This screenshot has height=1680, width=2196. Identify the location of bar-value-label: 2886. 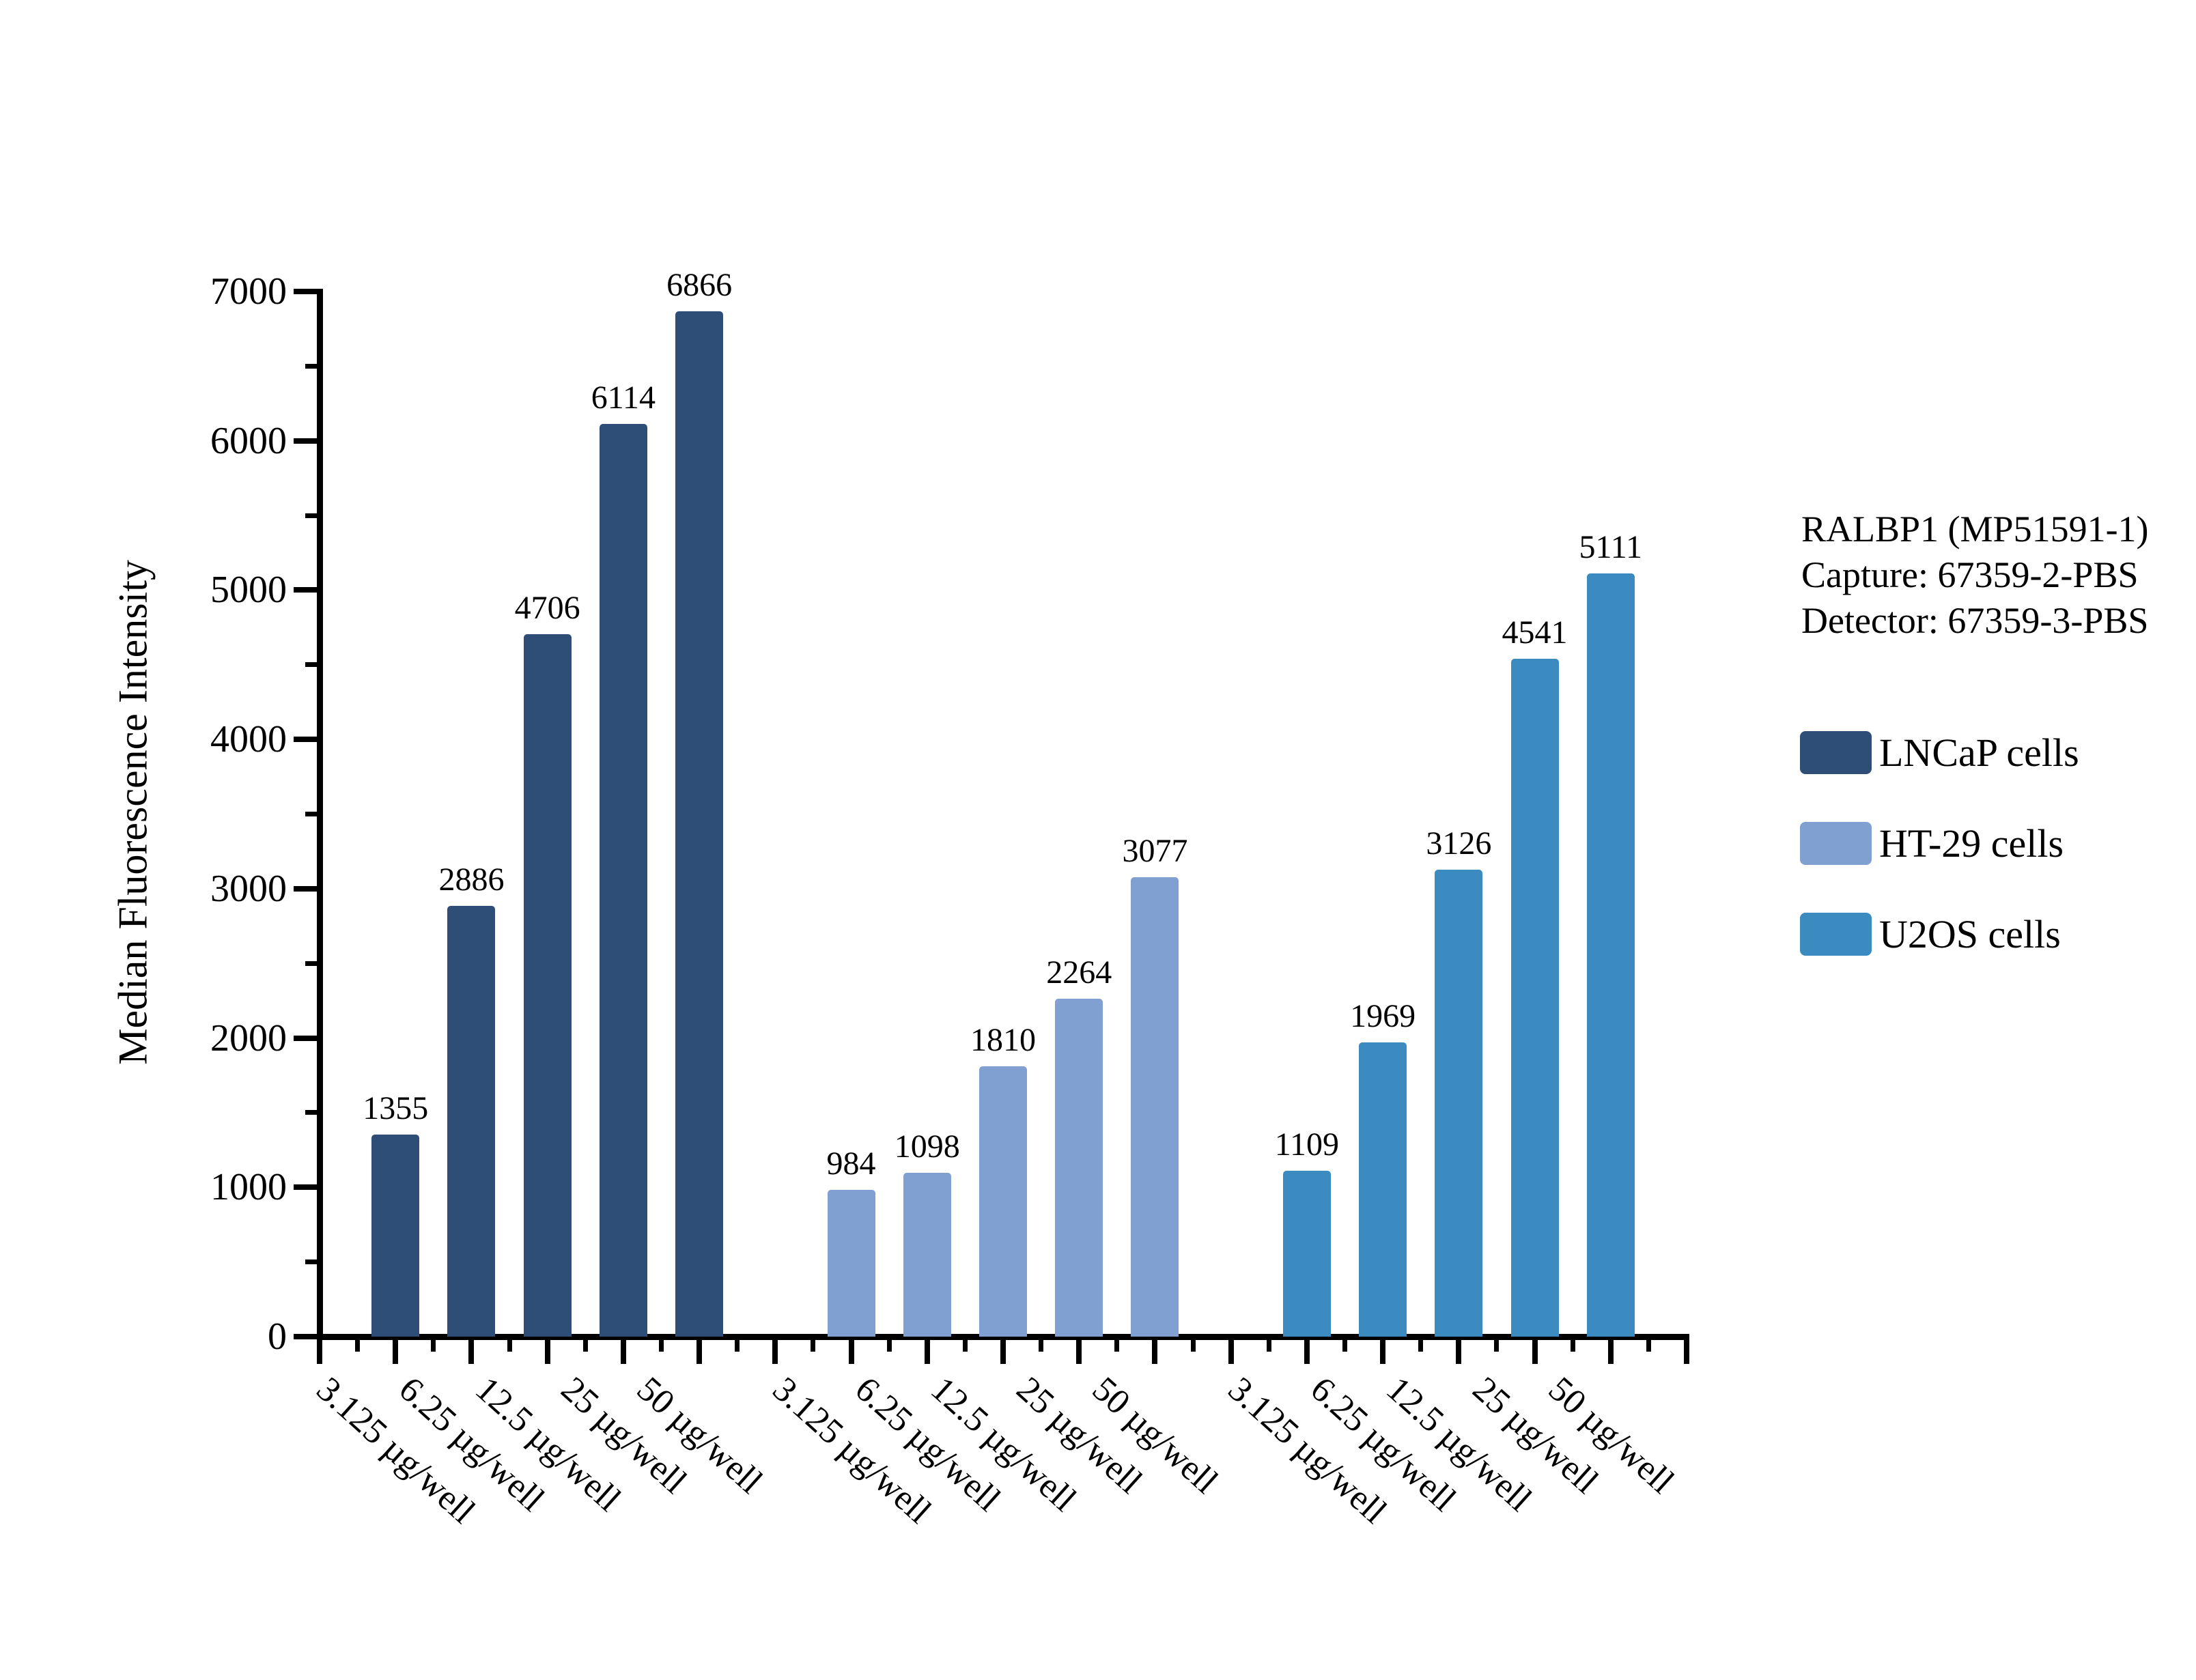
(472, 879).